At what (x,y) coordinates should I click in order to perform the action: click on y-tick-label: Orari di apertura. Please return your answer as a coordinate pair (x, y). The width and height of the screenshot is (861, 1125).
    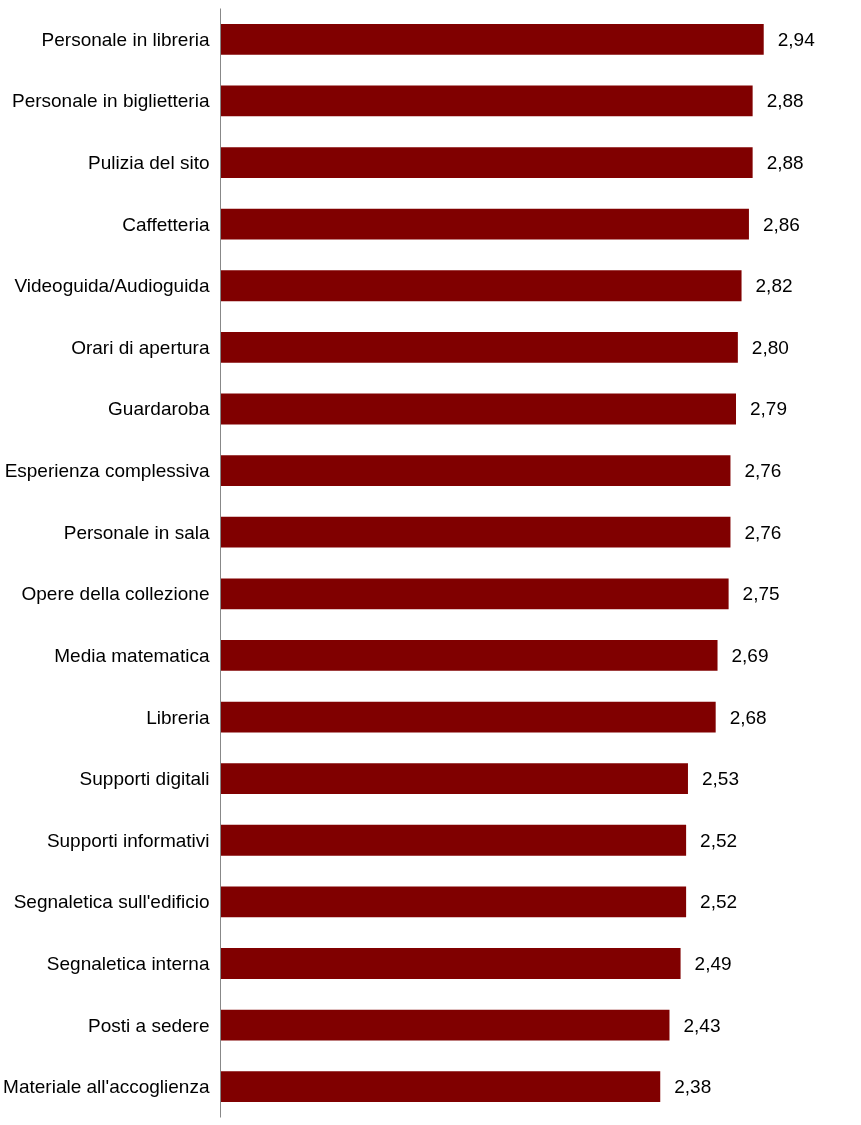
    Looking at the image, I should click on (140, 347).